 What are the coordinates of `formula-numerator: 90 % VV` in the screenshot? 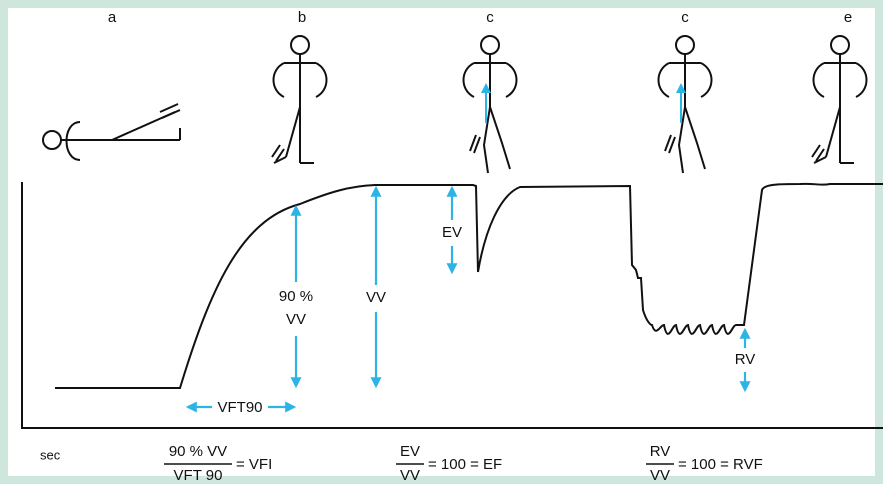 It's located at (198, 451).